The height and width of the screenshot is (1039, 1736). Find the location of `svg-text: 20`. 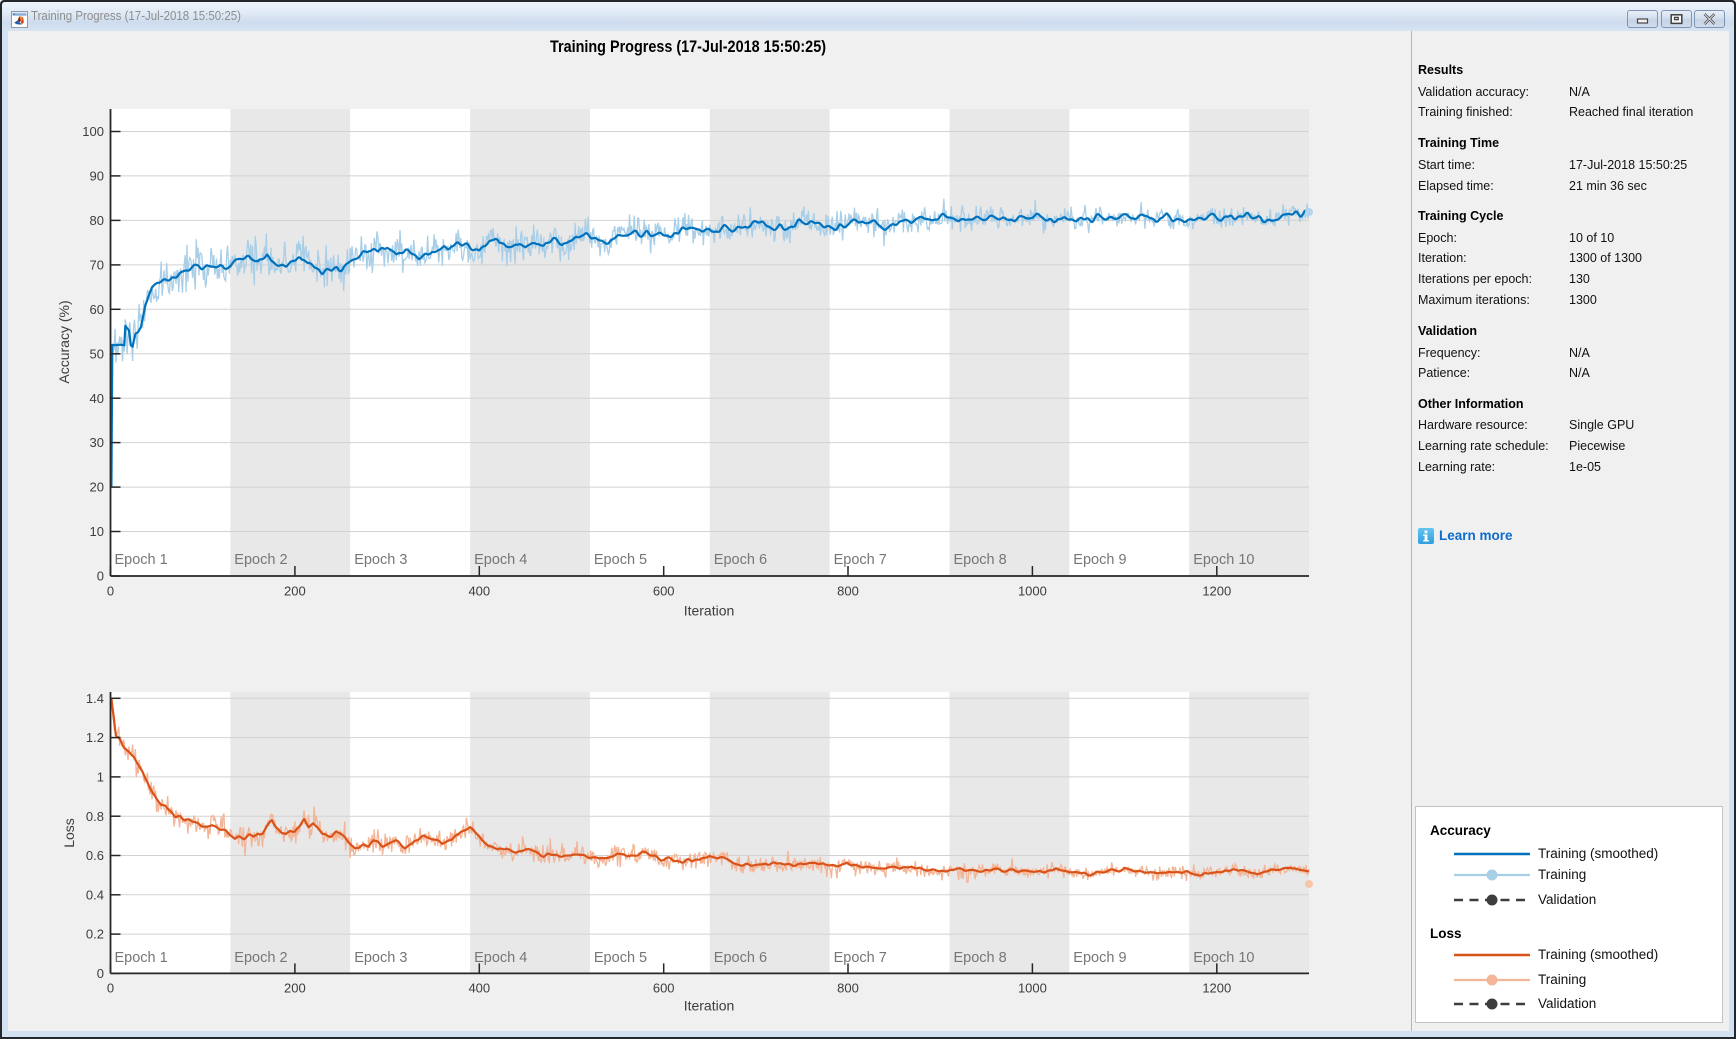

svg-text: 20 is located at coordinates (97, 487).